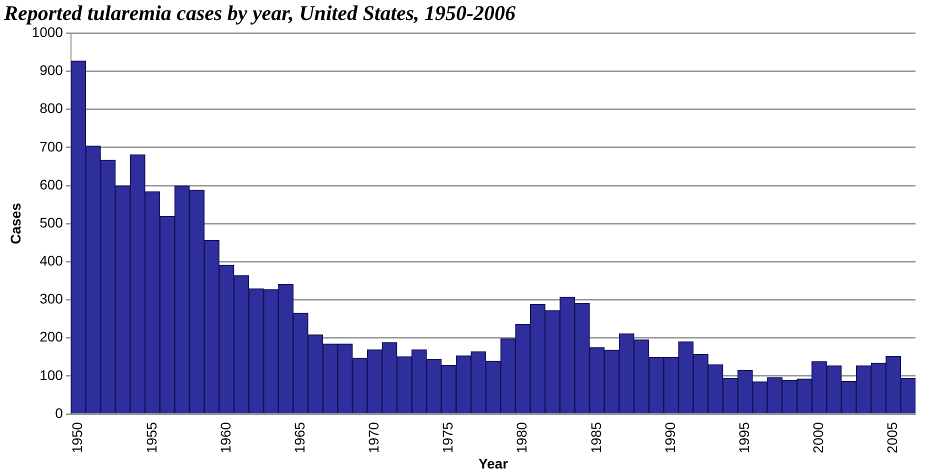  I want to click on x-tick-label: 1975, so click(448, 438).